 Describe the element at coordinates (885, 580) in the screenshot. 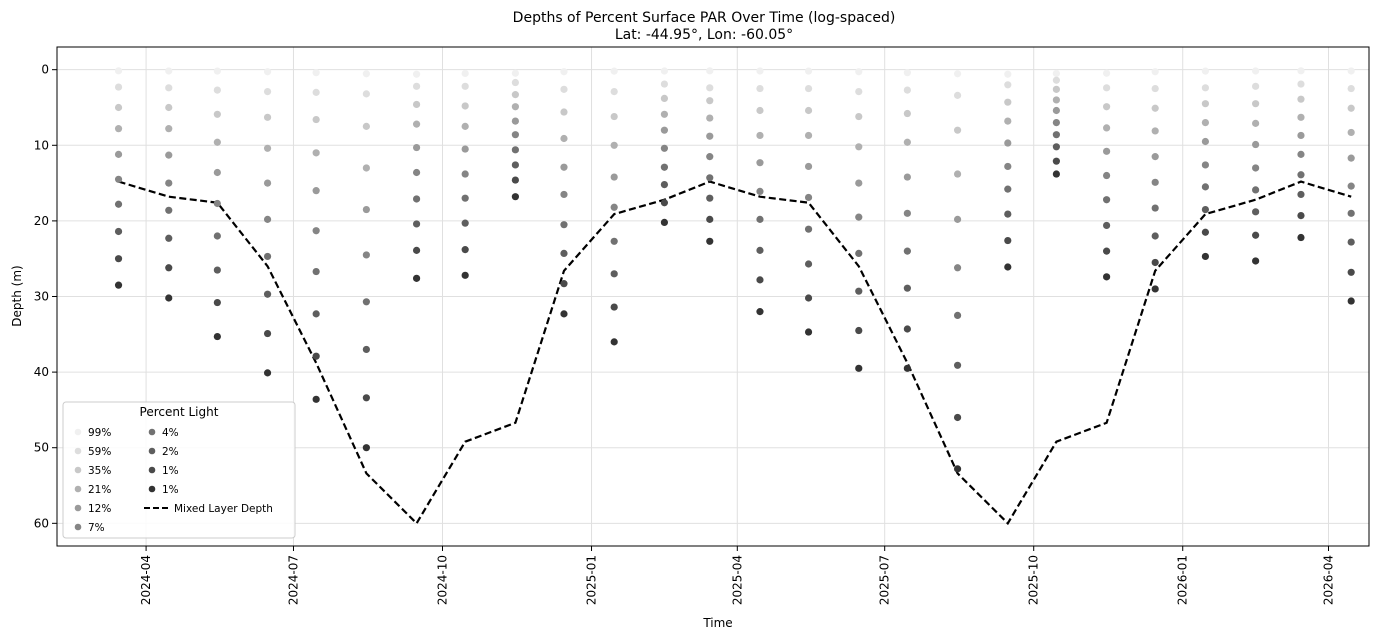

I see `x-tick-label: 2025-07` at that location.